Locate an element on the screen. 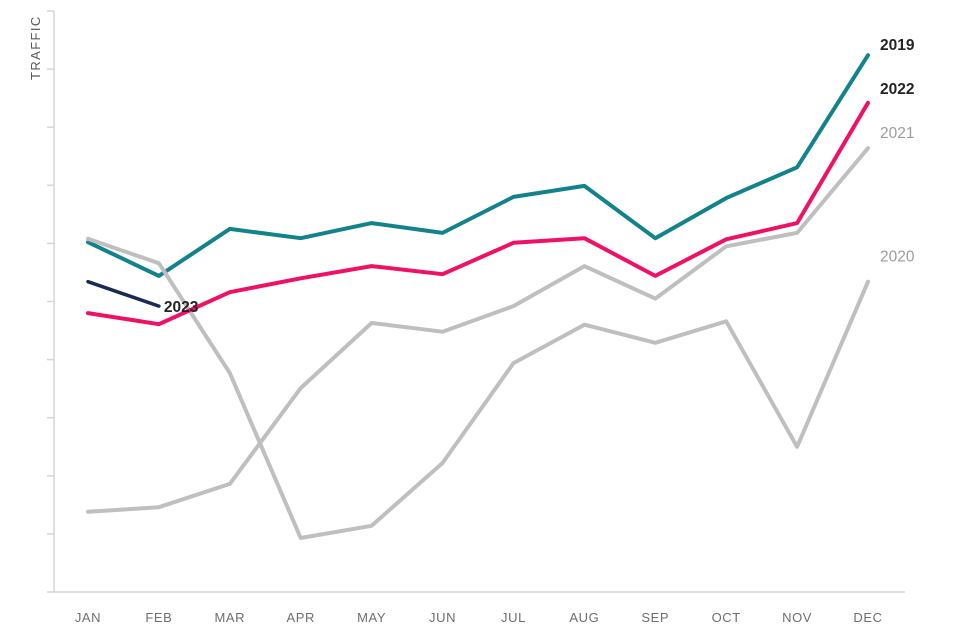  series-label-2020: 2020 is located at coordinates (897, 257).